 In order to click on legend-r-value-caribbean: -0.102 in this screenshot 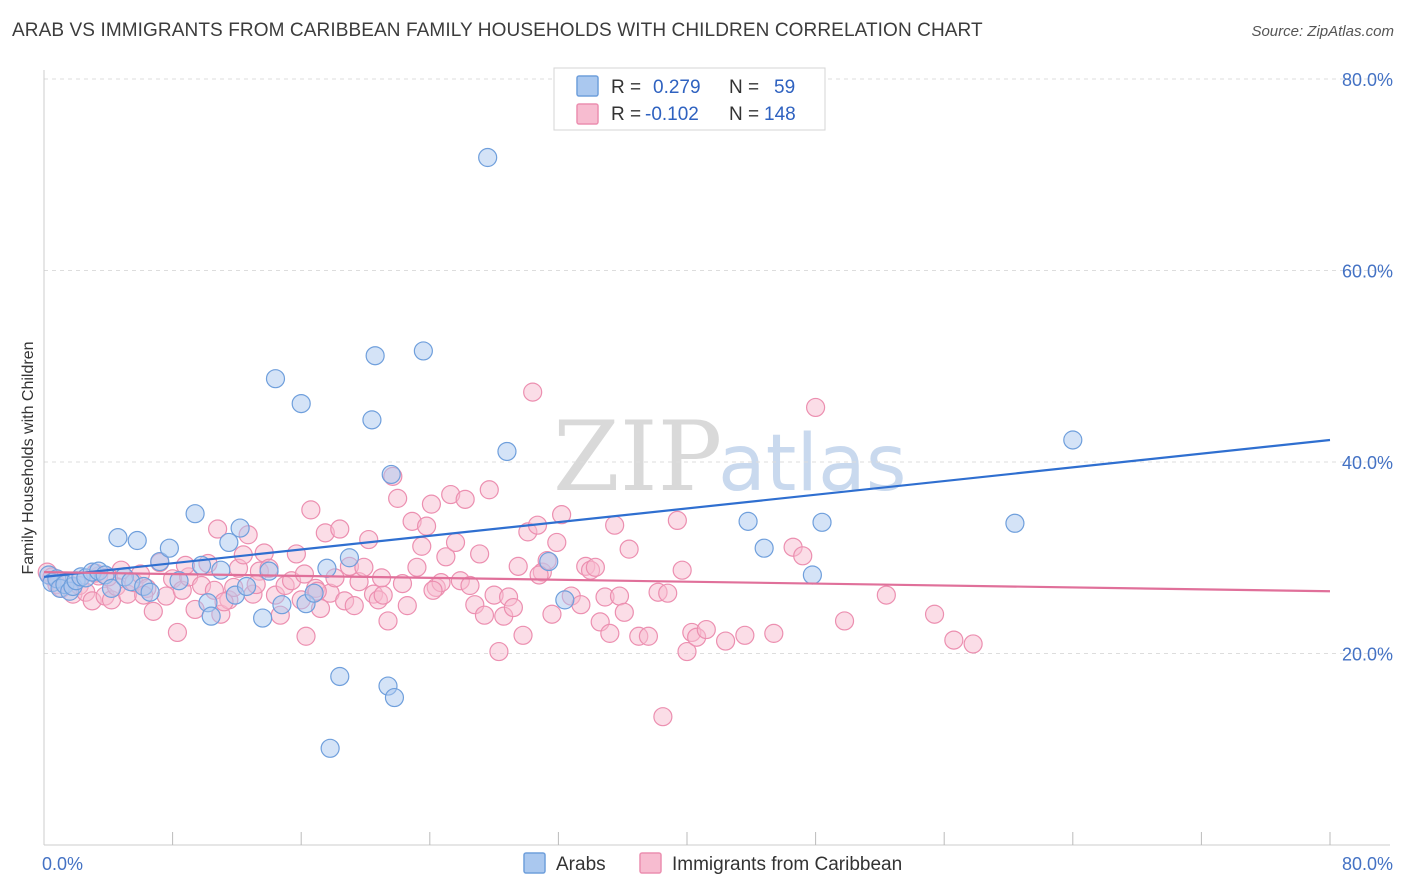, I will do `click(672, 114)`.